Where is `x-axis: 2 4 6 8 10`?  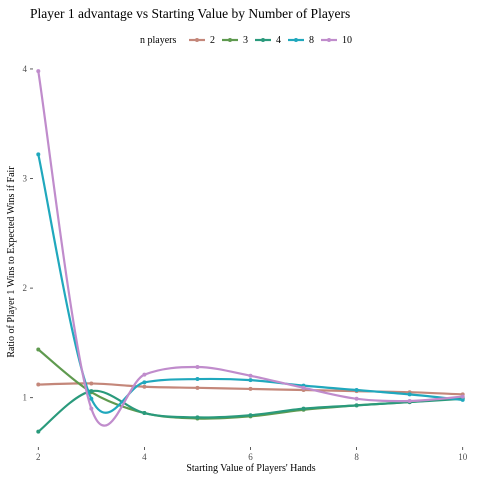 x-axis: 2 4 6 8 10 is located at coordinates (252, 454).